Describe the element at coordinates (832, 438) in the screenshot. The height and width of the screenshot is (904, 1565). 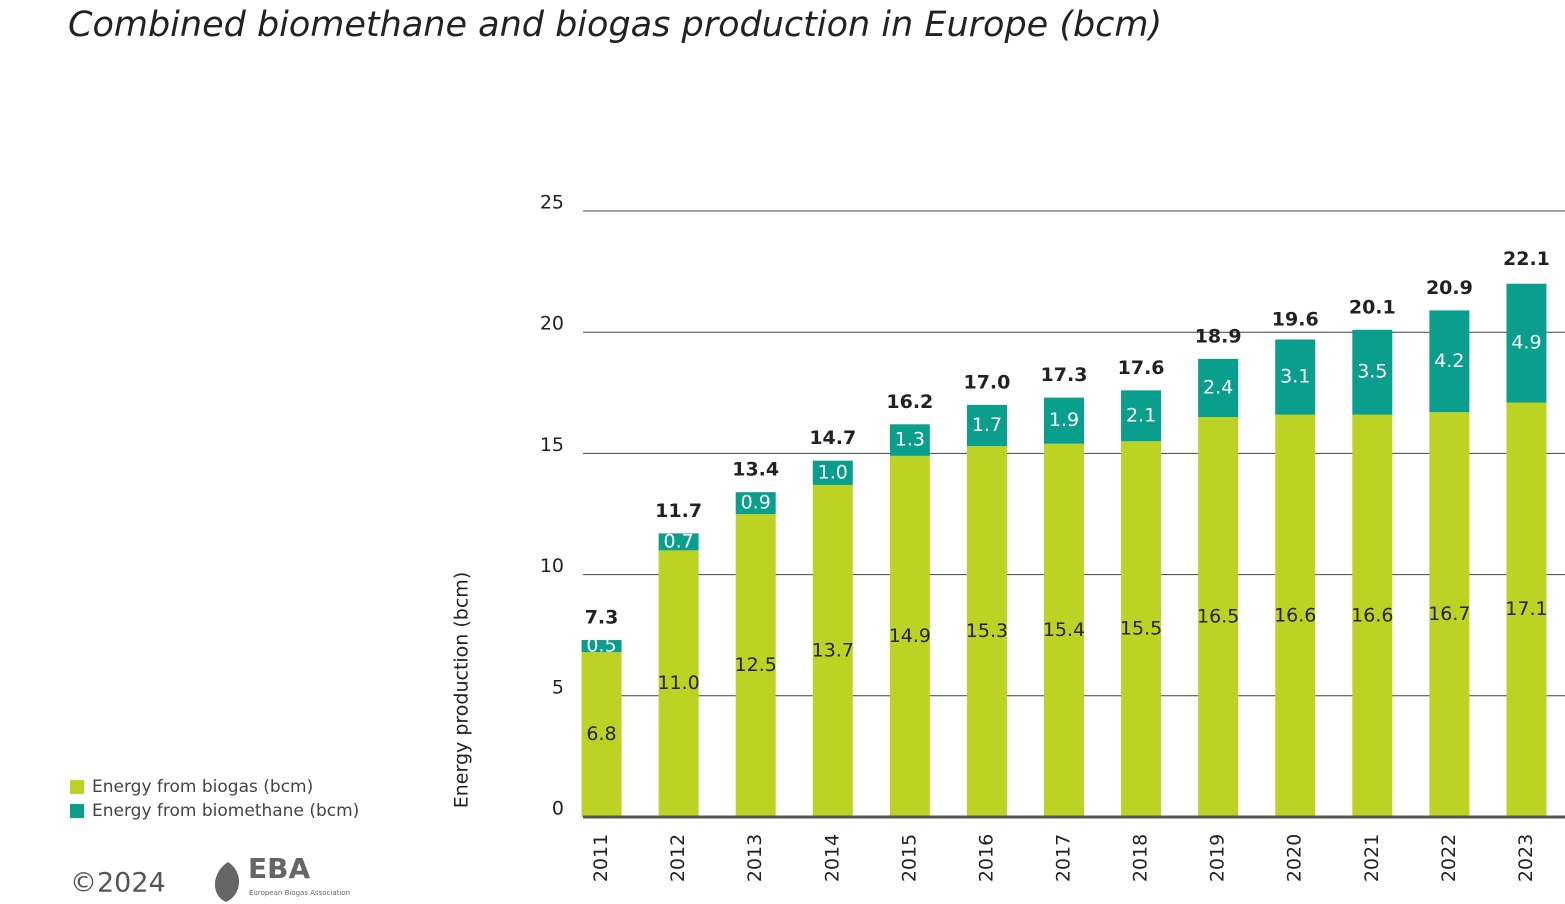
I see `total-label: 14.7` at that location.